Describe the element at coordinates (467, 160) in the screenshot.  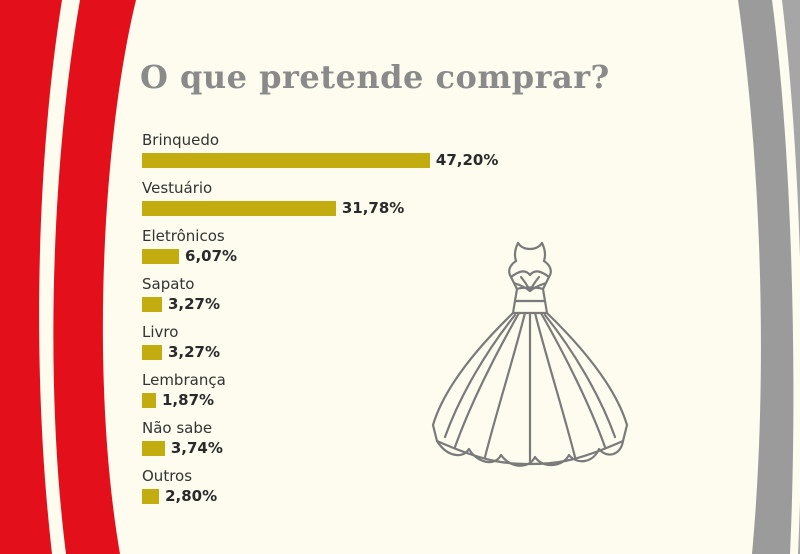
I see `value-label: 47,20%` at that location.